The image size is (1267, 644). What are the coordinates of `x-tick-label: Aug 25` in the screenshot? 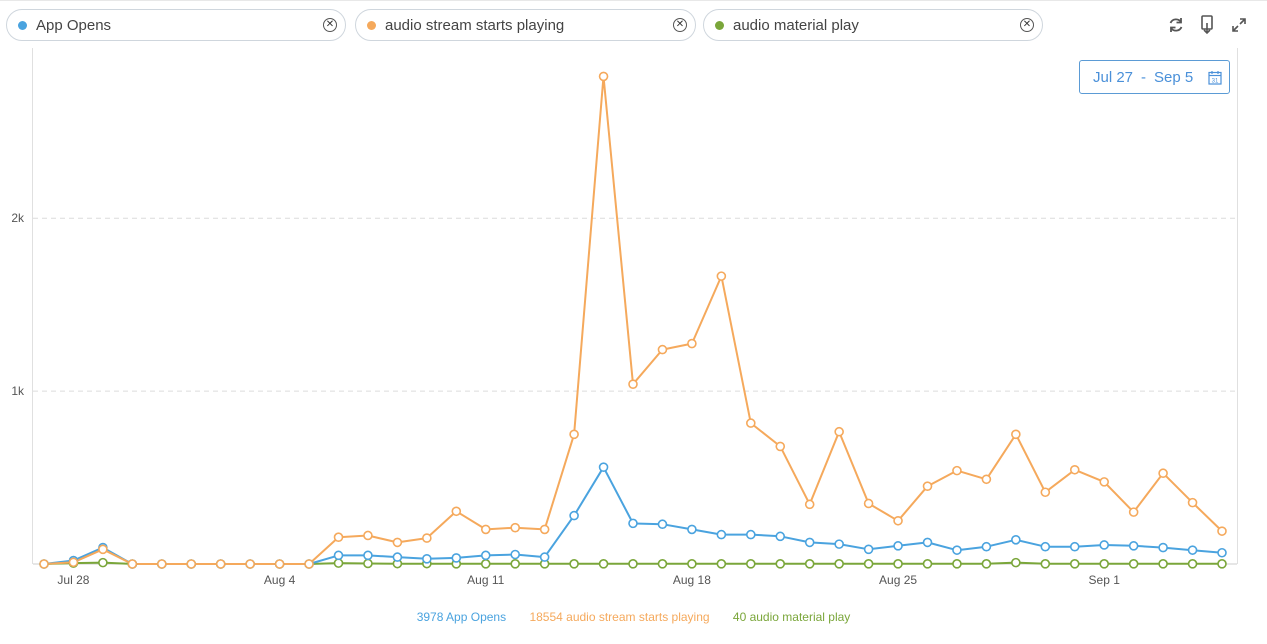 It's located at (898, 580).